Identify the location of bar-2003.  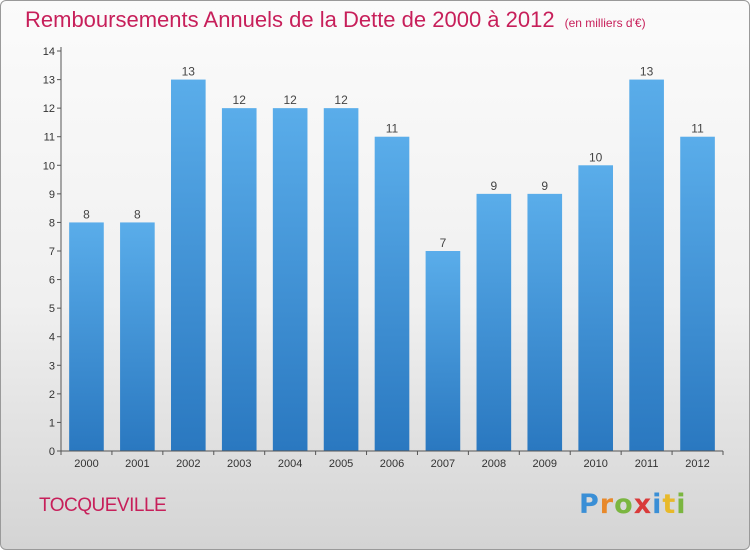
(239, 280).